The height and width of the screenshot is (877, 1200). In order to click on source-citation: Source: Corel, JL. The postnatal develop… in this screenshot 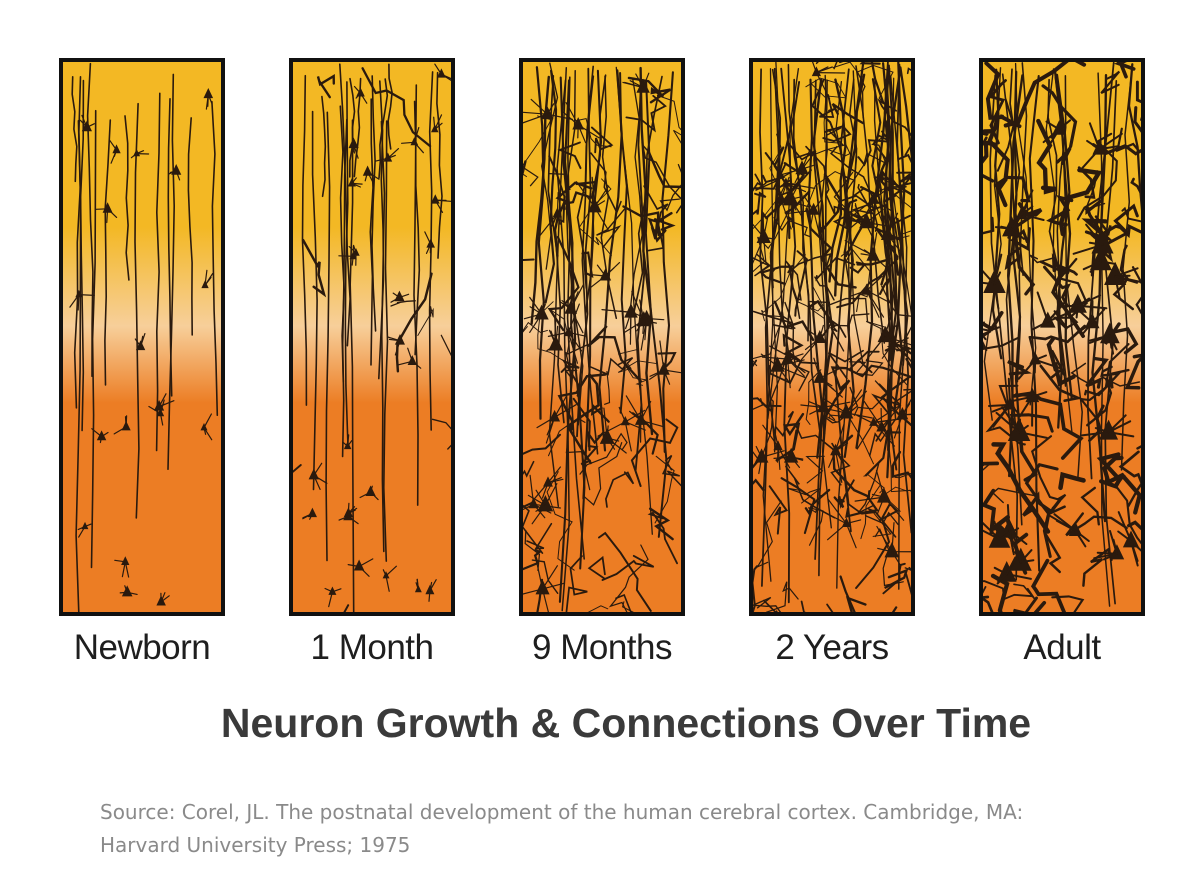, I will do `click(640, 829)`.